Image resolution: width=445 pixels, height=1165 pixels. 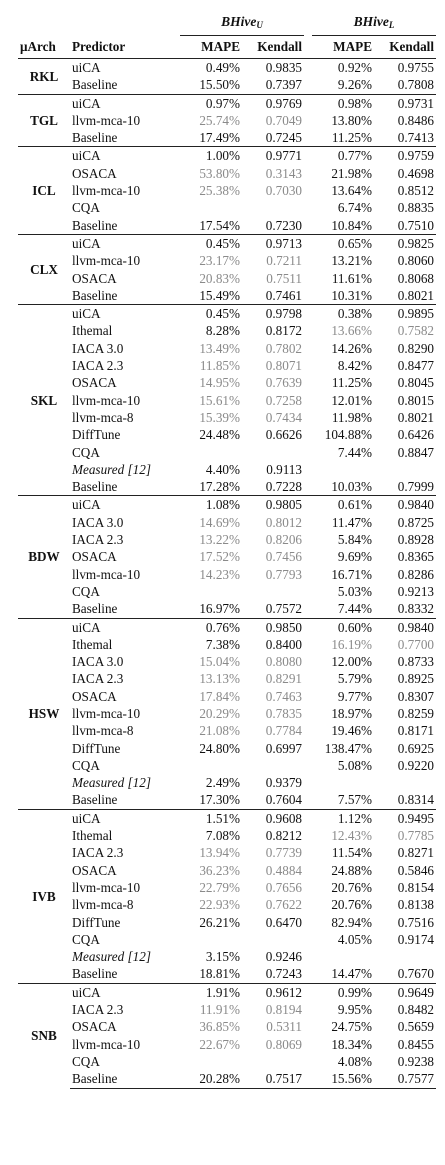 What do you see at coordinates (44, 47) in the screenshot?
I see `col-header-arch: μArch` at bounding box center [44, 47].